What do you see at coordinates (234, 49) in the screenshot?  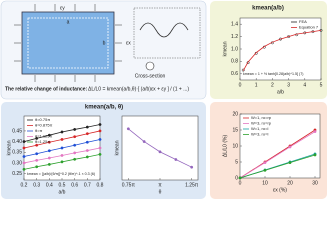 I see `y-tick-label: 1.0` at bounding box center [234, 49].